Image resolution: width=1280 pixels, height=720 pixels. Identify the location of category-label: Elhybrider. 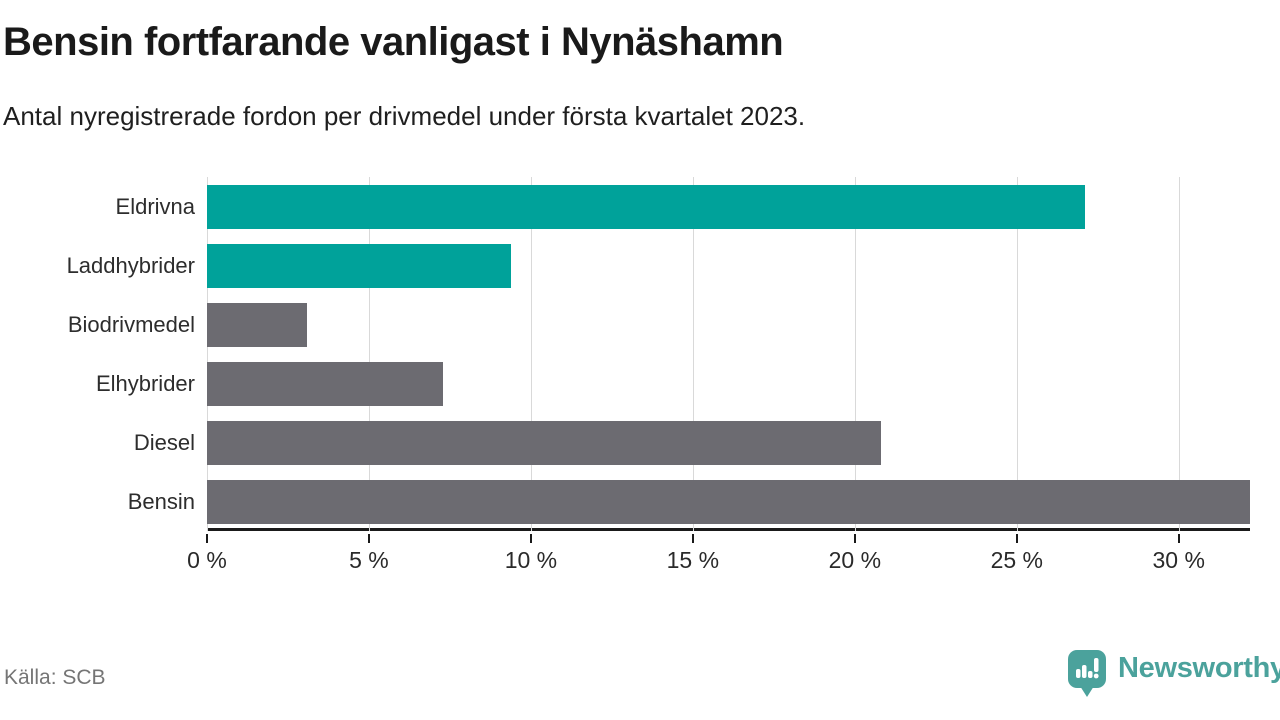
(145, 383).